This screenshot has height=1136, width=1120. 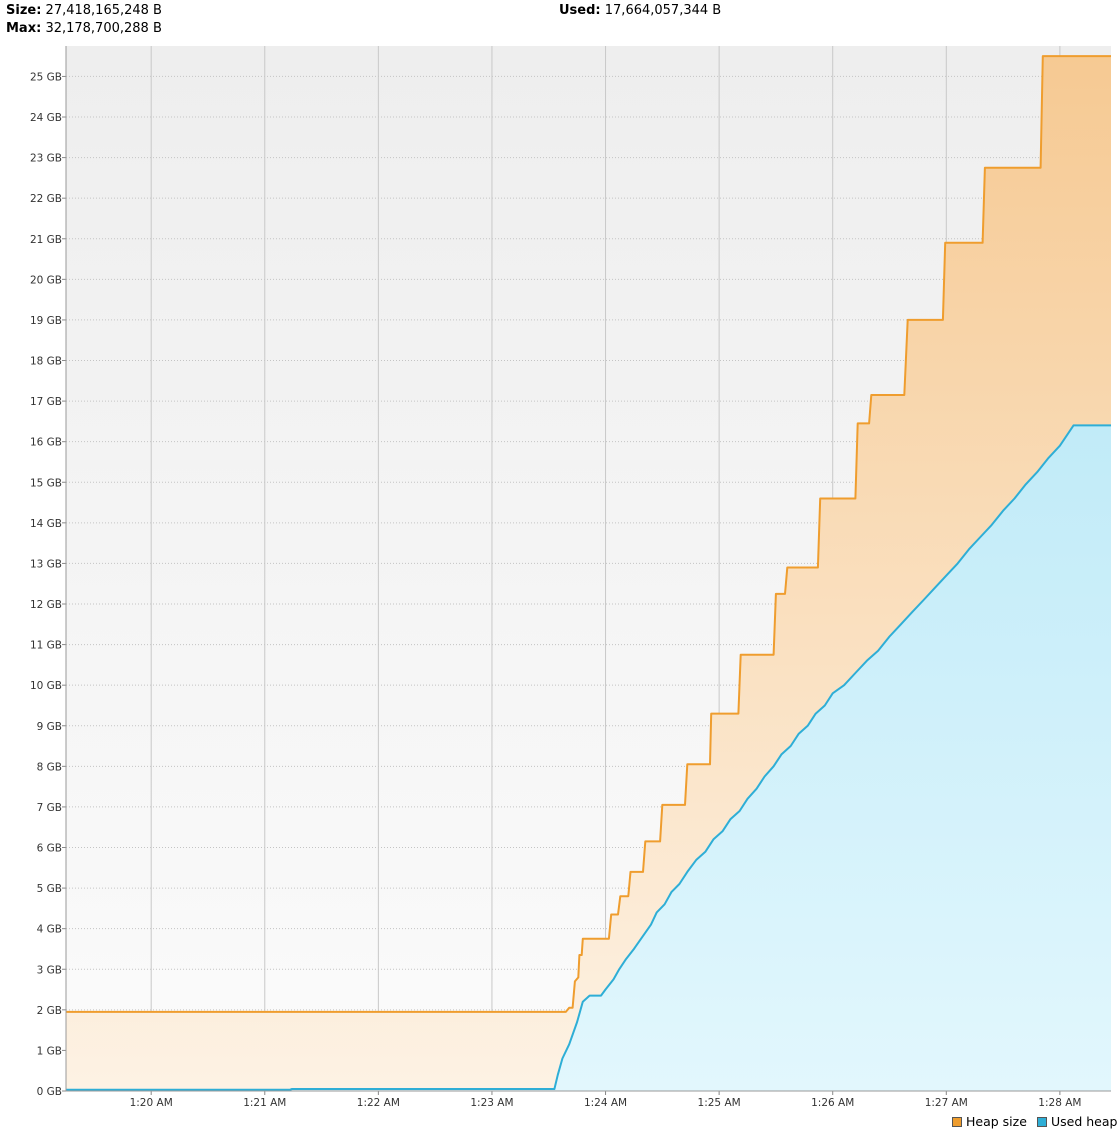 What do you see at coordinates (46, 77) in the screenshot?
I see `y-tick-label: 25 GB` at bounding box center [46, 77].